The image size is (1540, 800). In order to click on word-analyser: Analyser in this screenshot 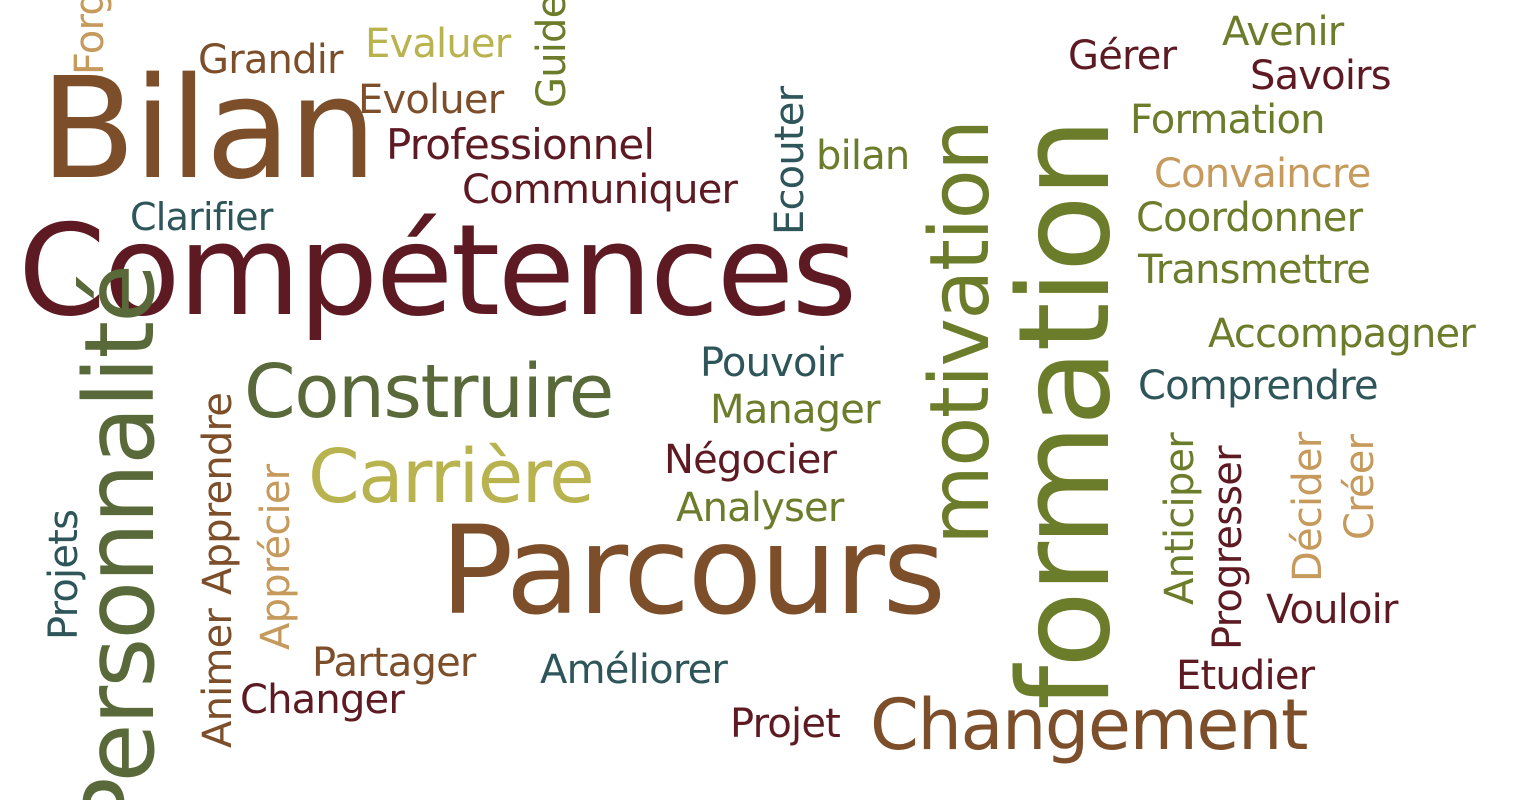, I will do `click(760, 508)`.